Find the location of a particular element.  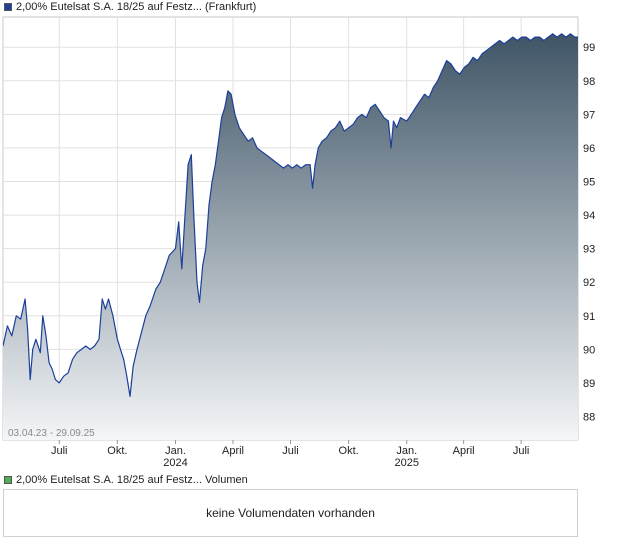

y-tick-label: 89 is located at coordinates (589, 384).